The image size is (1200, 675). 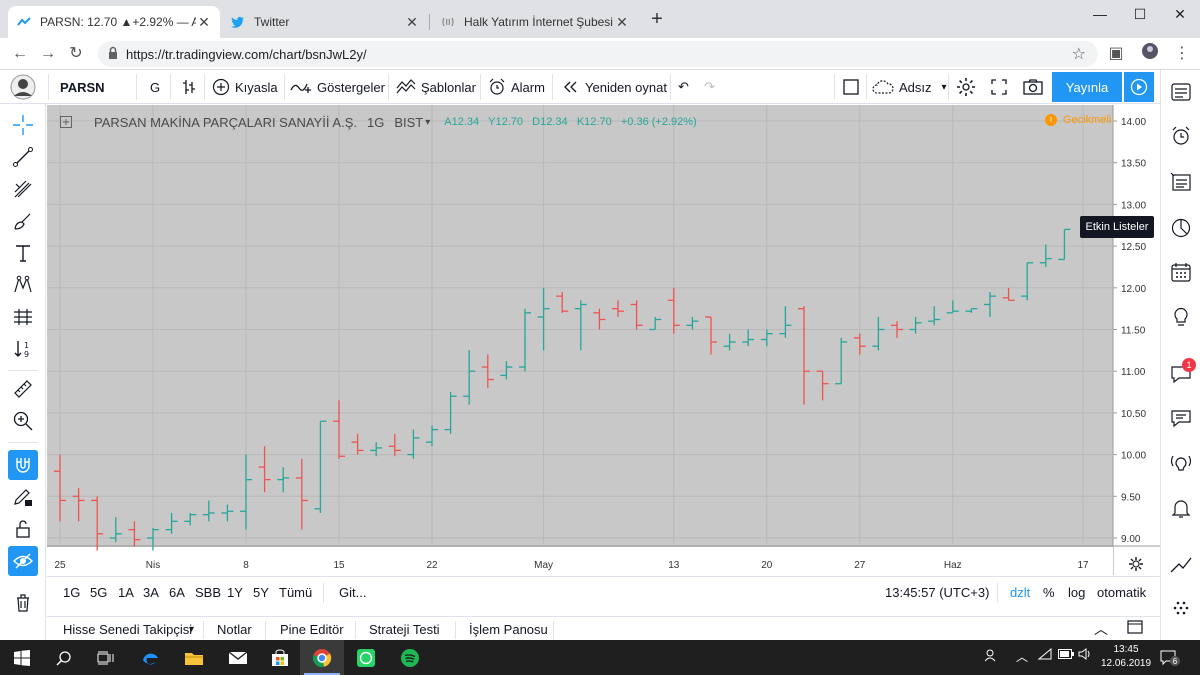 I want to click on spotify-icon, so click(x=410, y=657).